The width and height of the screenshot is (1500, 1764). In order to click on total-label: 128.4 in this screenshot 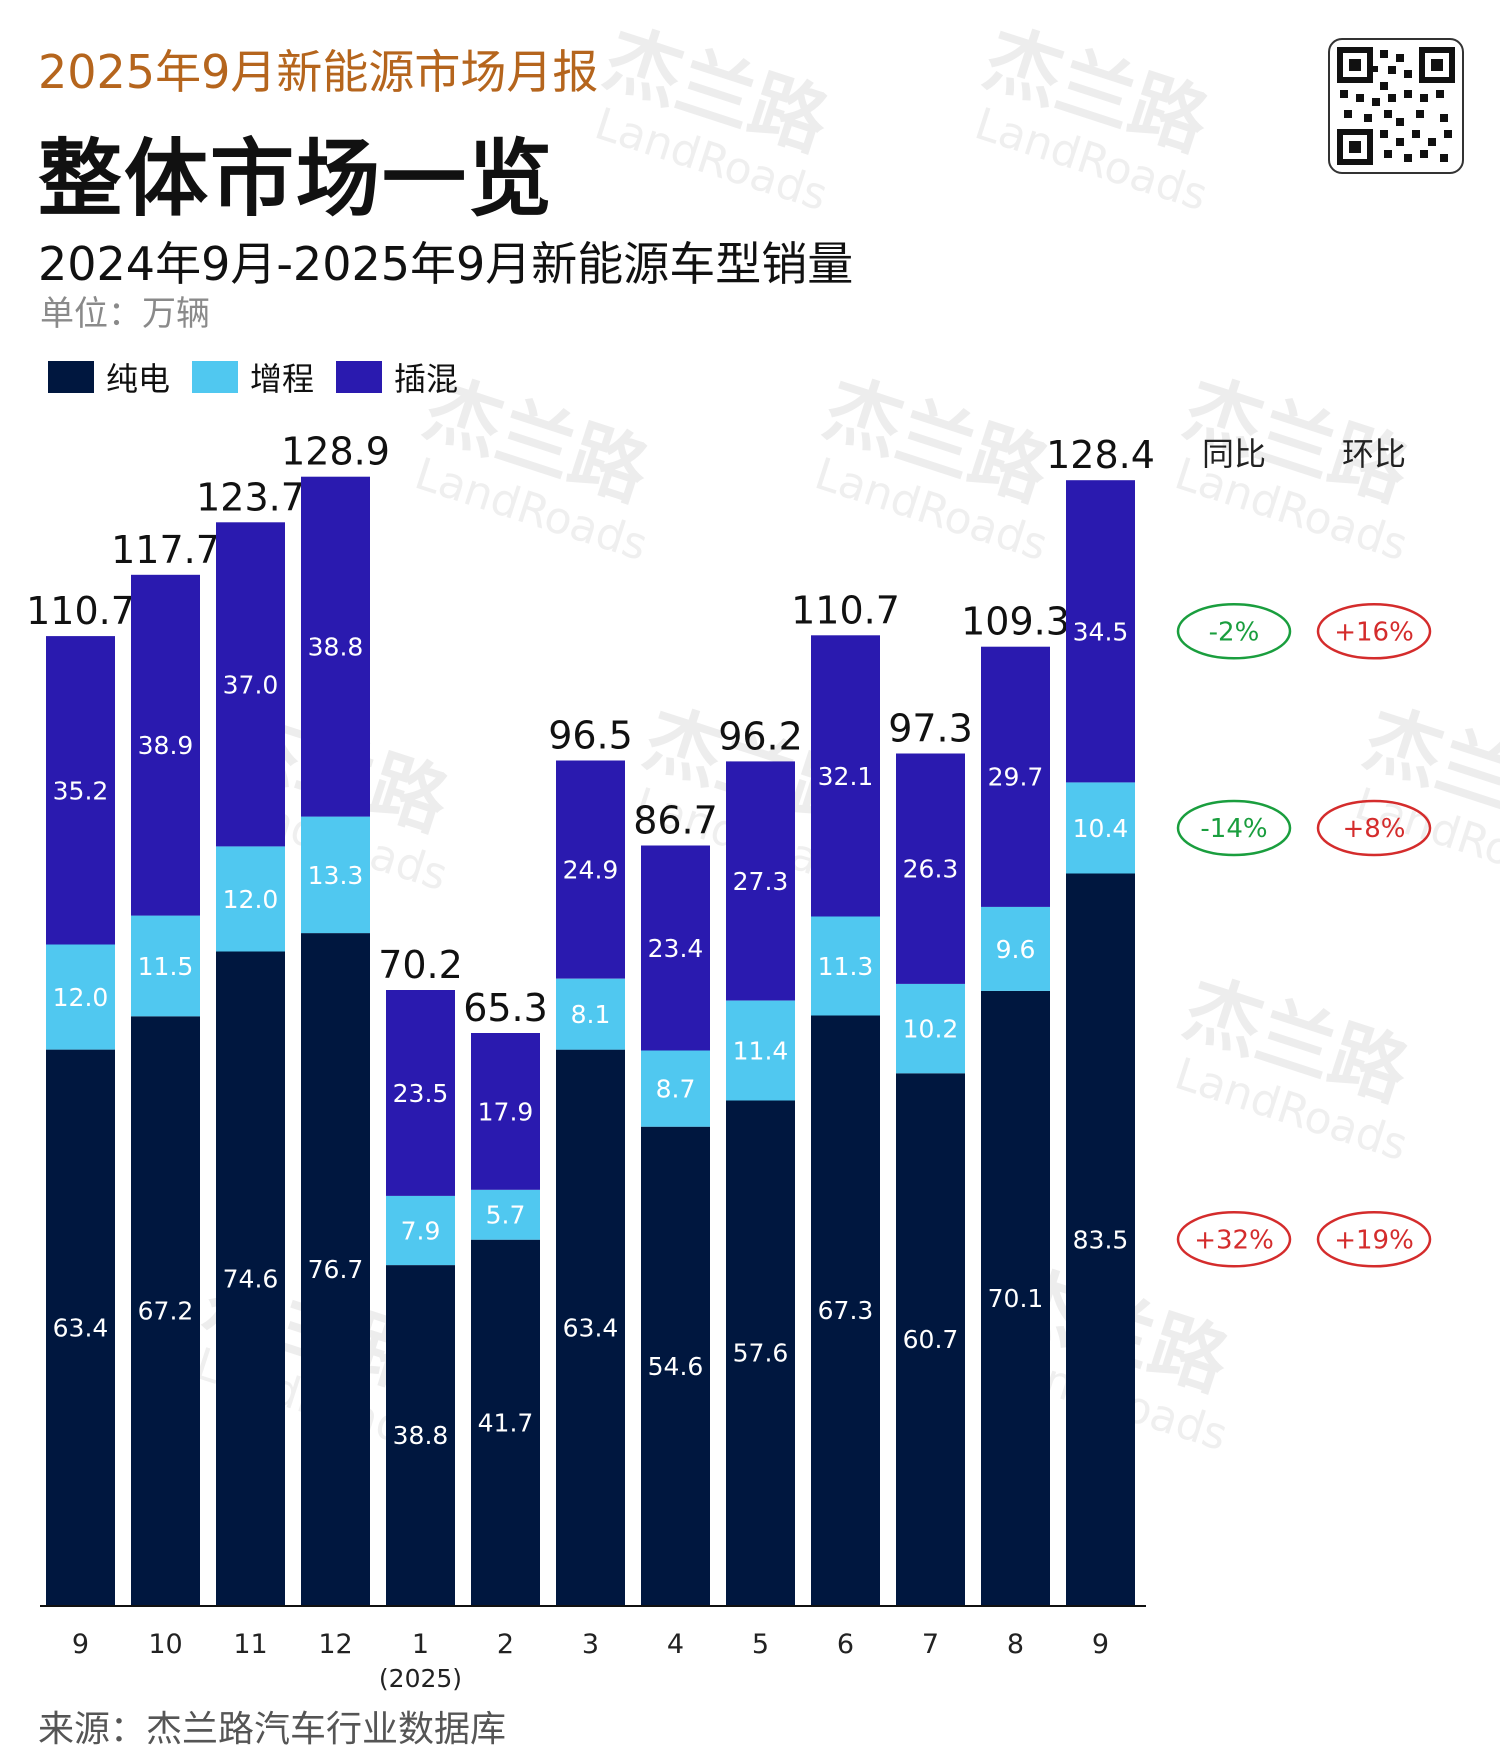, I will do `click(1100, 455)`.